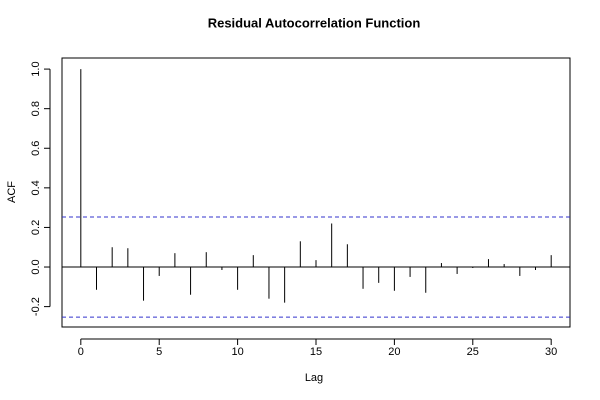 The height and width of the screenshot is (400, 600). What do you see at coordinates (36, 227) in the screenshot?
I see `y-tick-label: 0.2` at bounding box center [36, 227].